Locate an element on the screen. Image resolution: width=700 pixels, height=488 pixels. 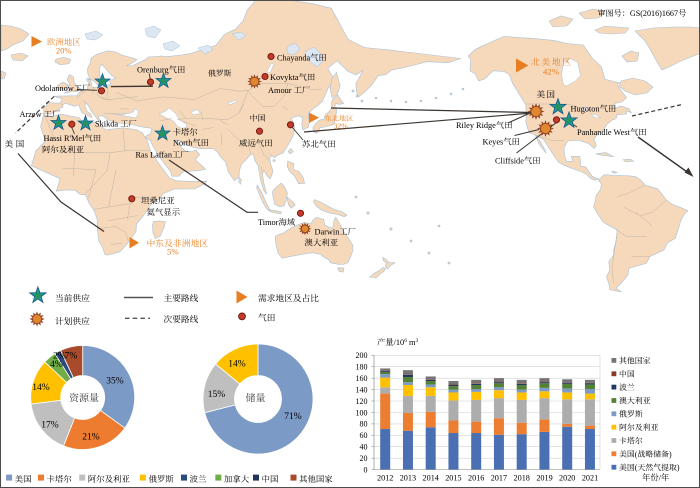
svg-text: /106 m3 is located at coordinates (406, 342).